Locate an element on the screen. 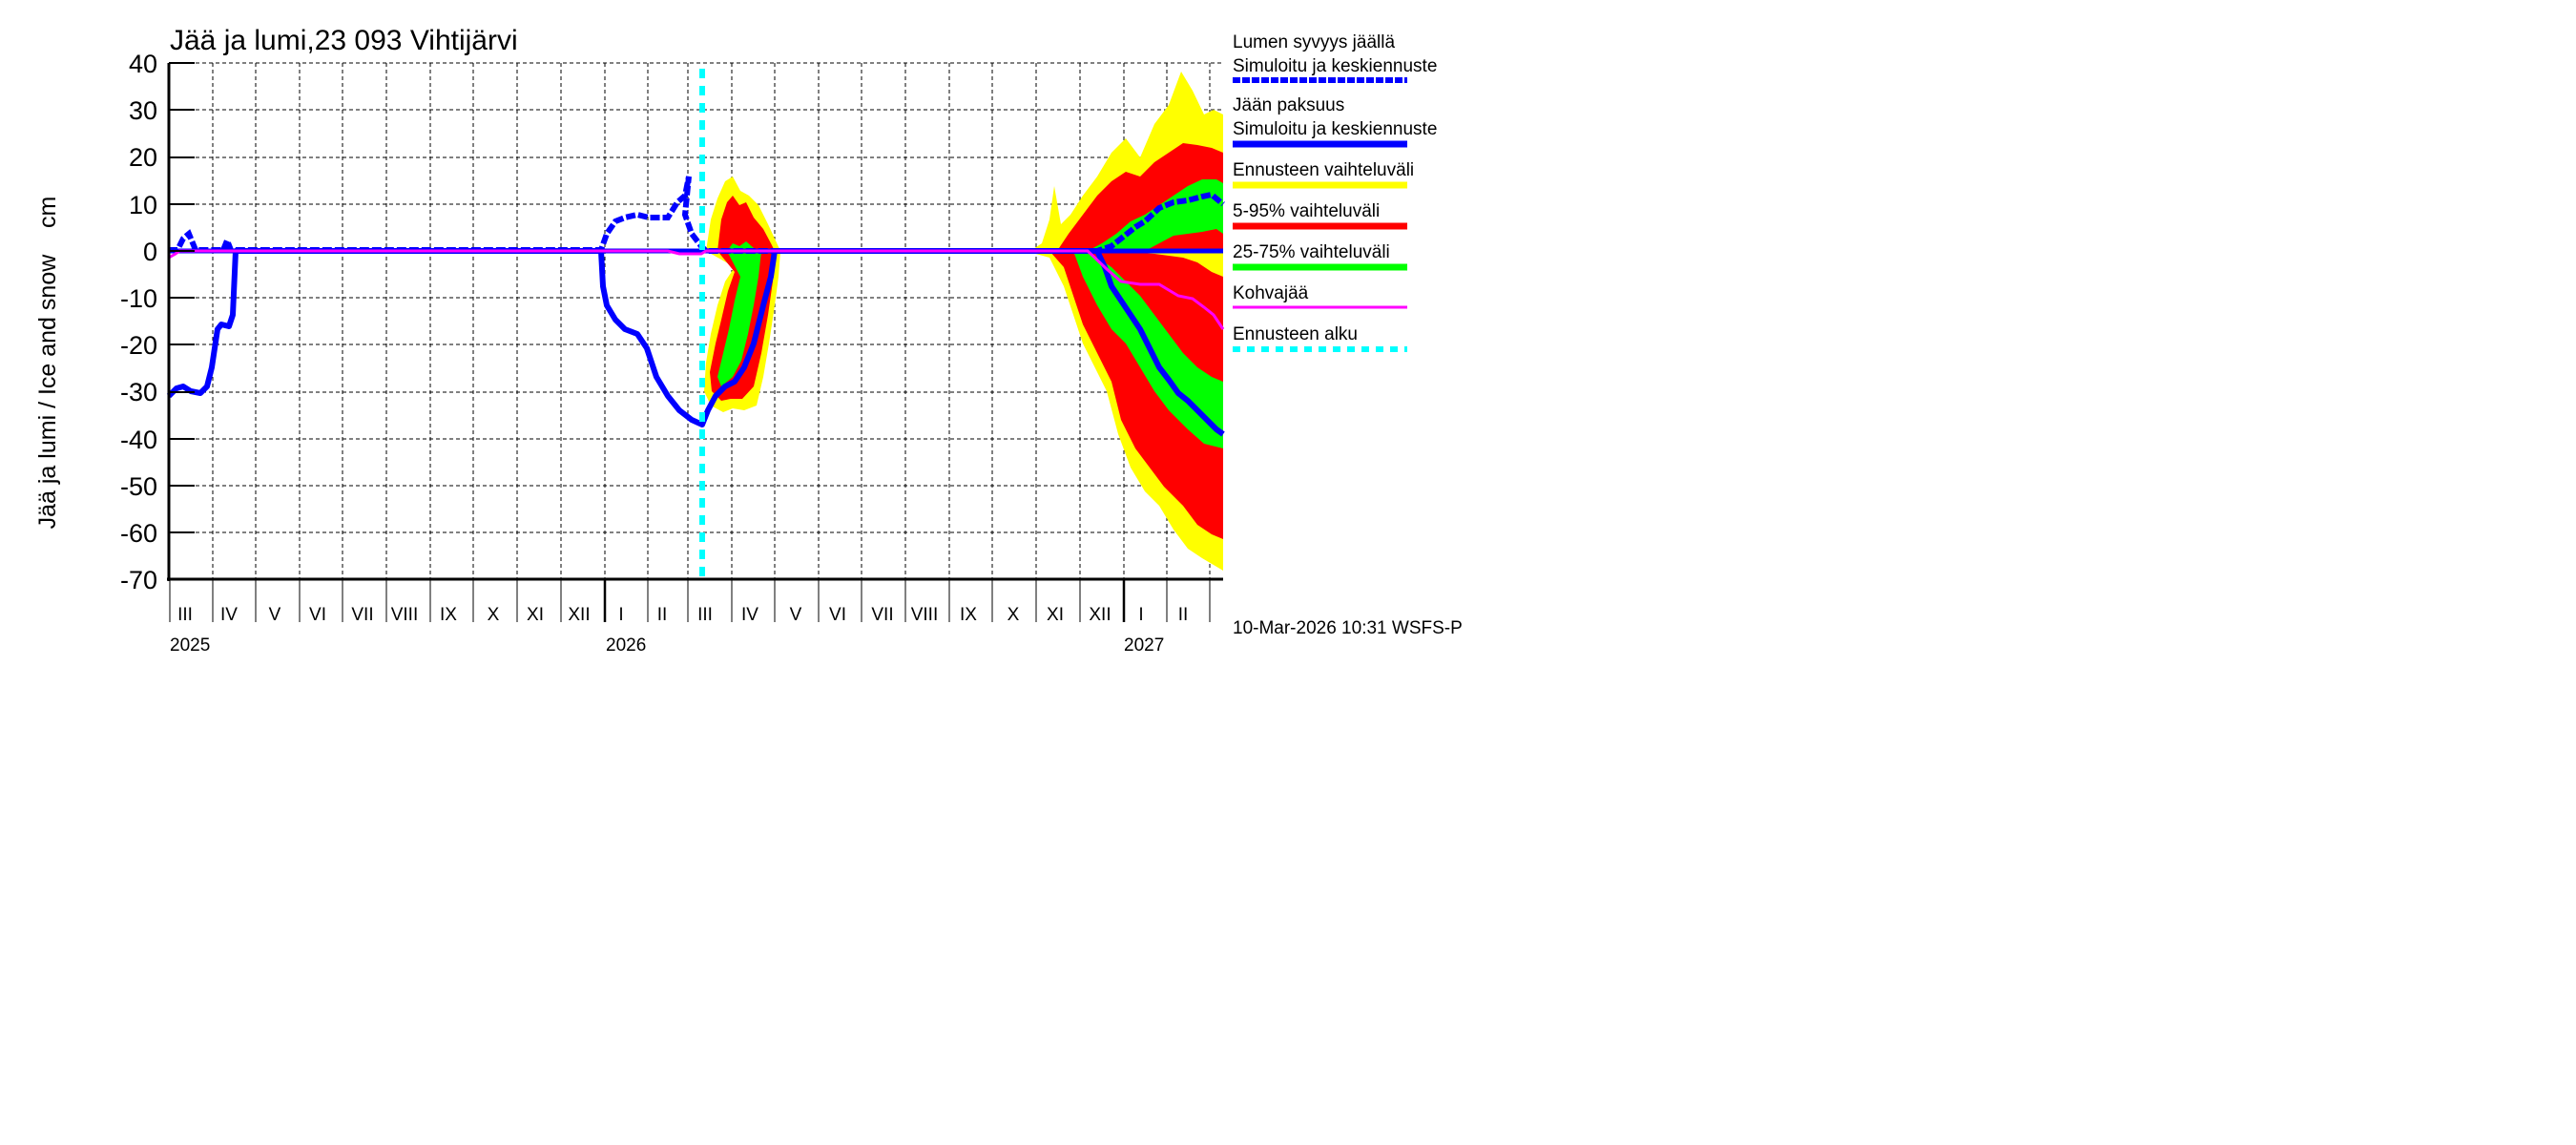 The image size is (2576, 1145). legend-label: Ennusteen vaihteluväli is located at coordinates (1323, 170).